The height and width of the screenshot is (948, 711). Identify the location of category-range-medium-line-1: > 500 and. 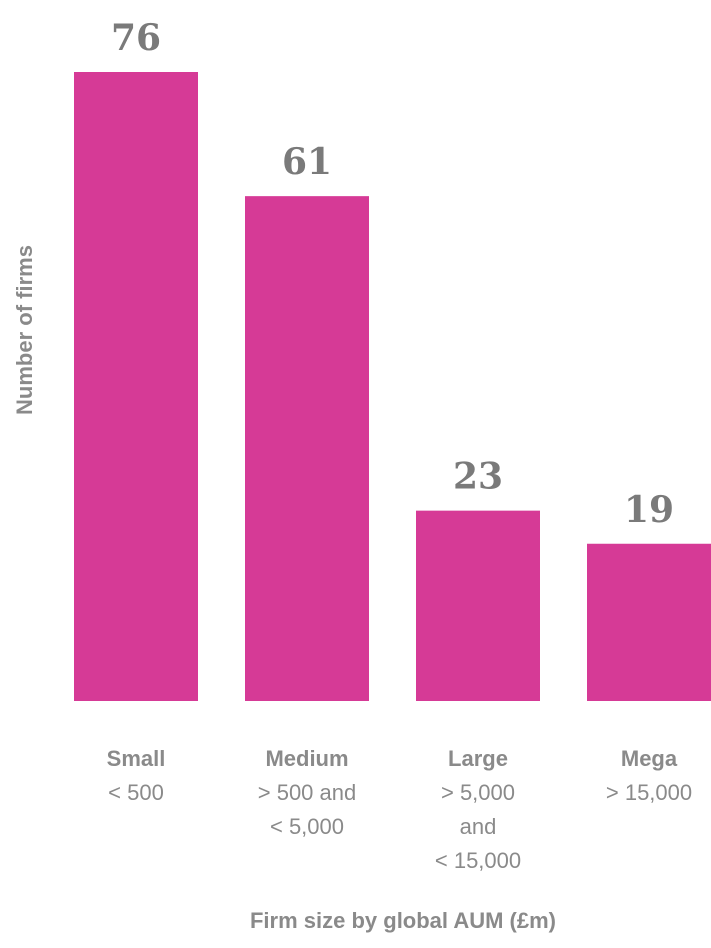
(307, 792).